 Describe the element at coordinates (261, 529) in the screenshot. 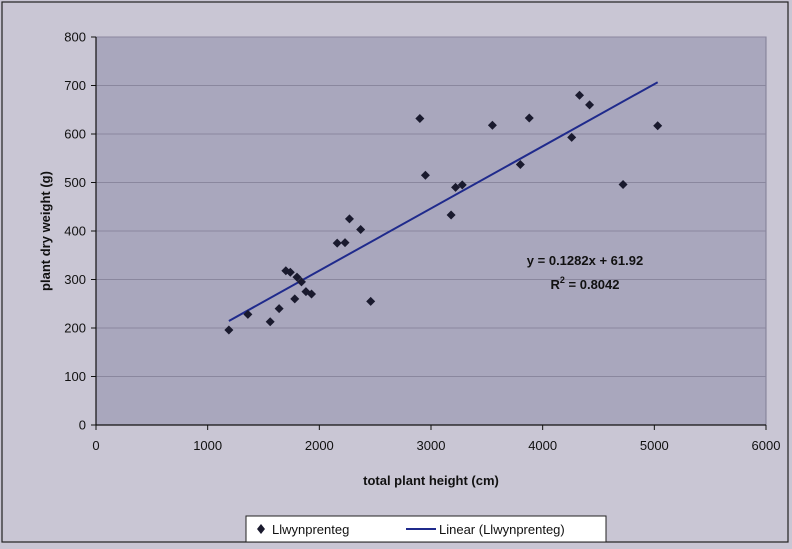

I see `legend-diamond-marker-icon` at that location.